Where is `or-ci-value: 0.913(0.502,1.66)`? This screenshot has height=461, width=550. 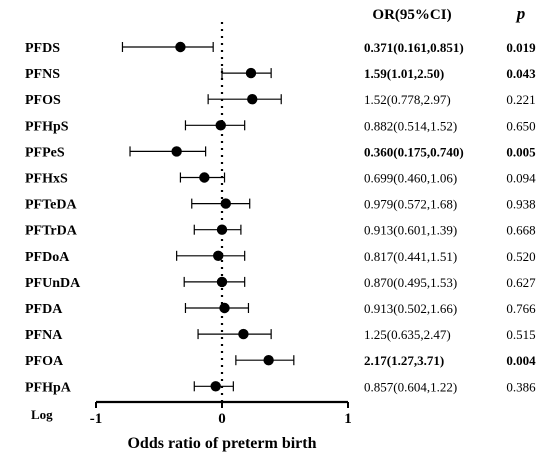 or-ci-value: 0.913(0.502,1.66) is located at coordinates (410, 308).